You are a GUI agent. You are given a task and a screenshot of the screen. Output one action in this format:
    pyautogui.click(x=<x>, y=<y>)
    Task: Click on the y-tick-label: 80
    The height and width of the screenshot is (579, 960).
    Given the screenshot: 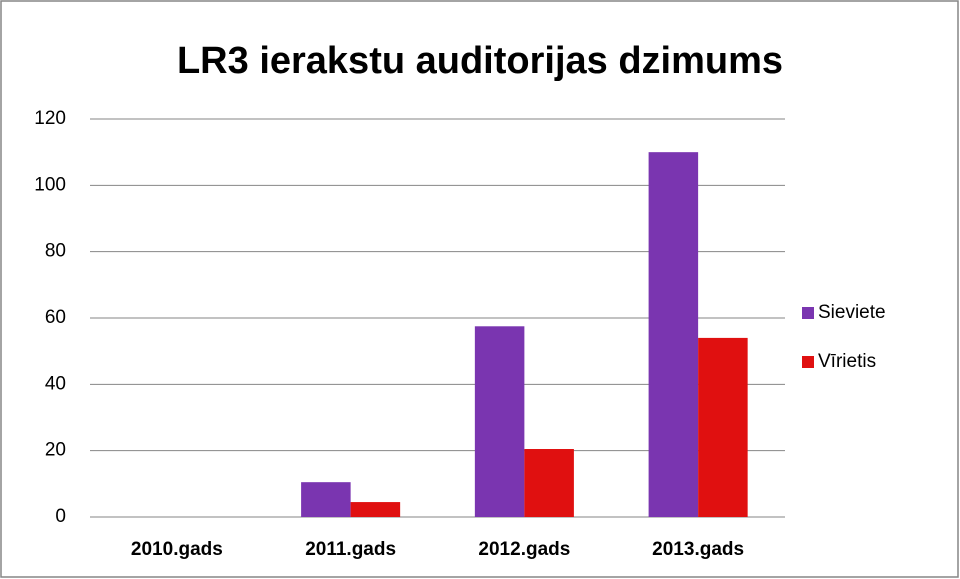 What is the action you would take?
    pyautogui.click(x=55, y=251)
    